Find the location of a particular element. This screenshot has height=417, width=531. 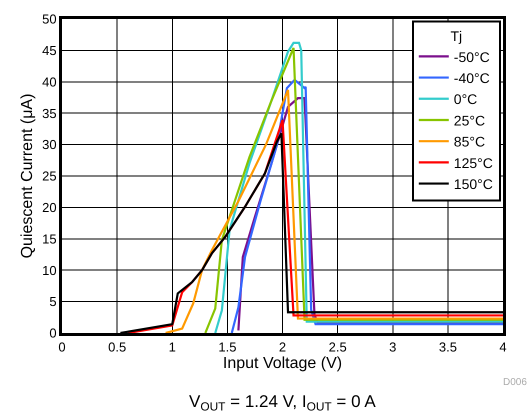

x-tick-label: 2 is located at coordinates (282, 346).